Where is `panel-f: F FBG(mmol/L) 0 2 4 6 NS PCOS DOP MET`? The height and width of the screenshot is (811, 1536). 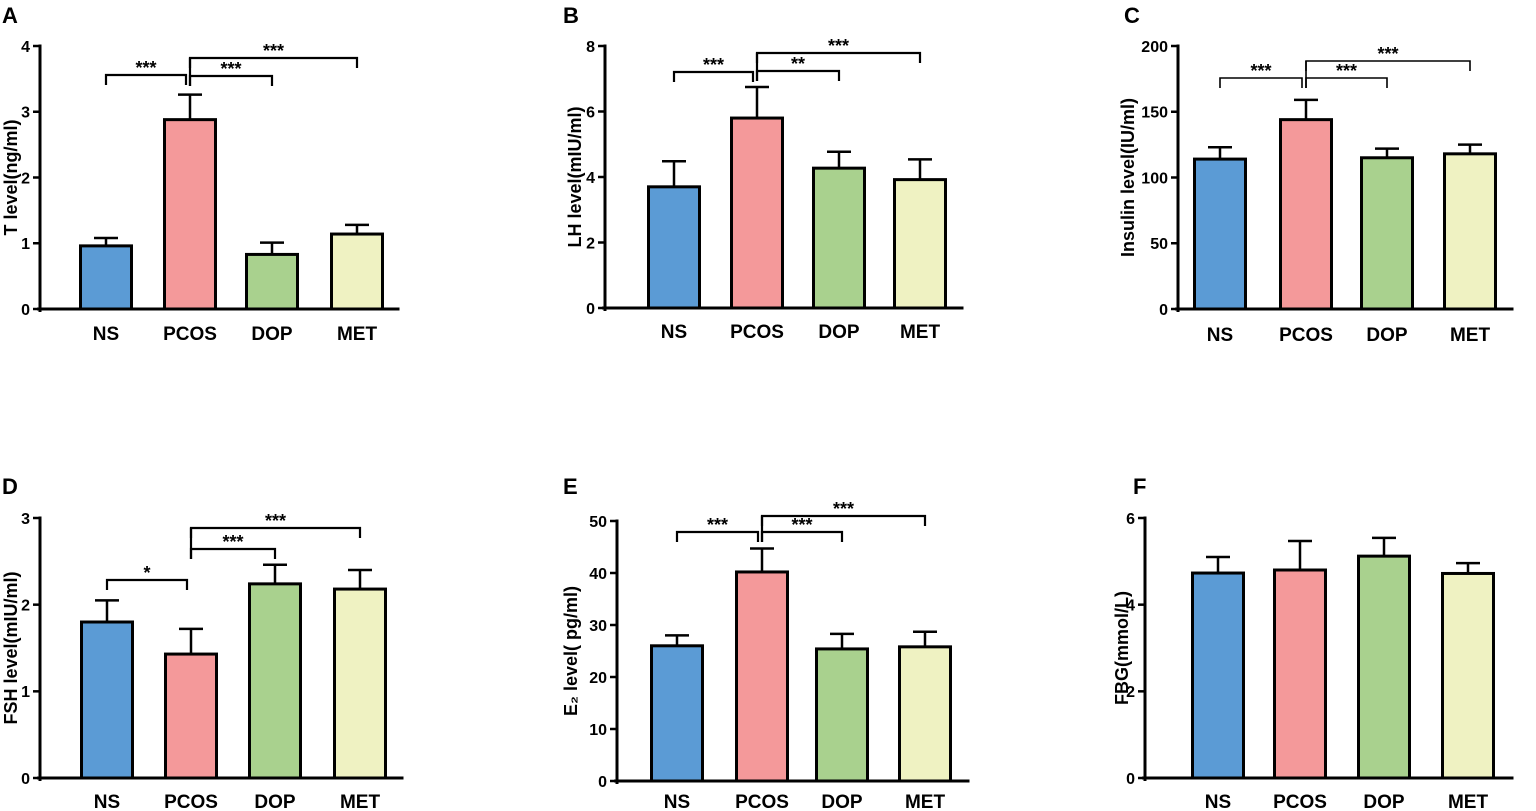
panel-f: F FBG(mmol/L) 0 2 4 6 NS PCOS DOP MET is located at coordinates (1313, 642).